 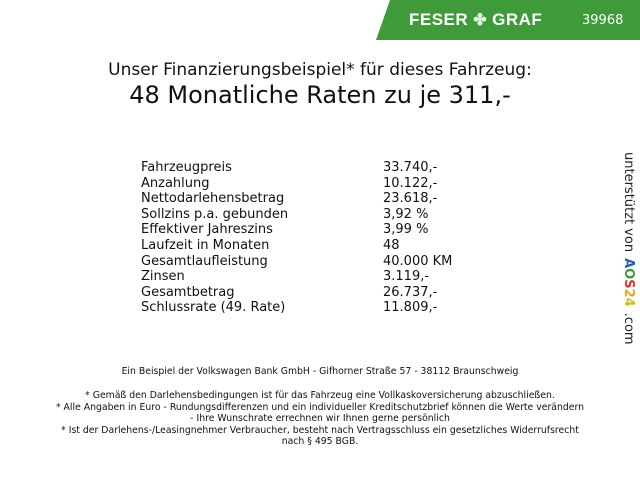 What do you see at coordinates (480, 20) in the screenshot?
I see `clover-icon: ✤` at bounding box center [480, 20].